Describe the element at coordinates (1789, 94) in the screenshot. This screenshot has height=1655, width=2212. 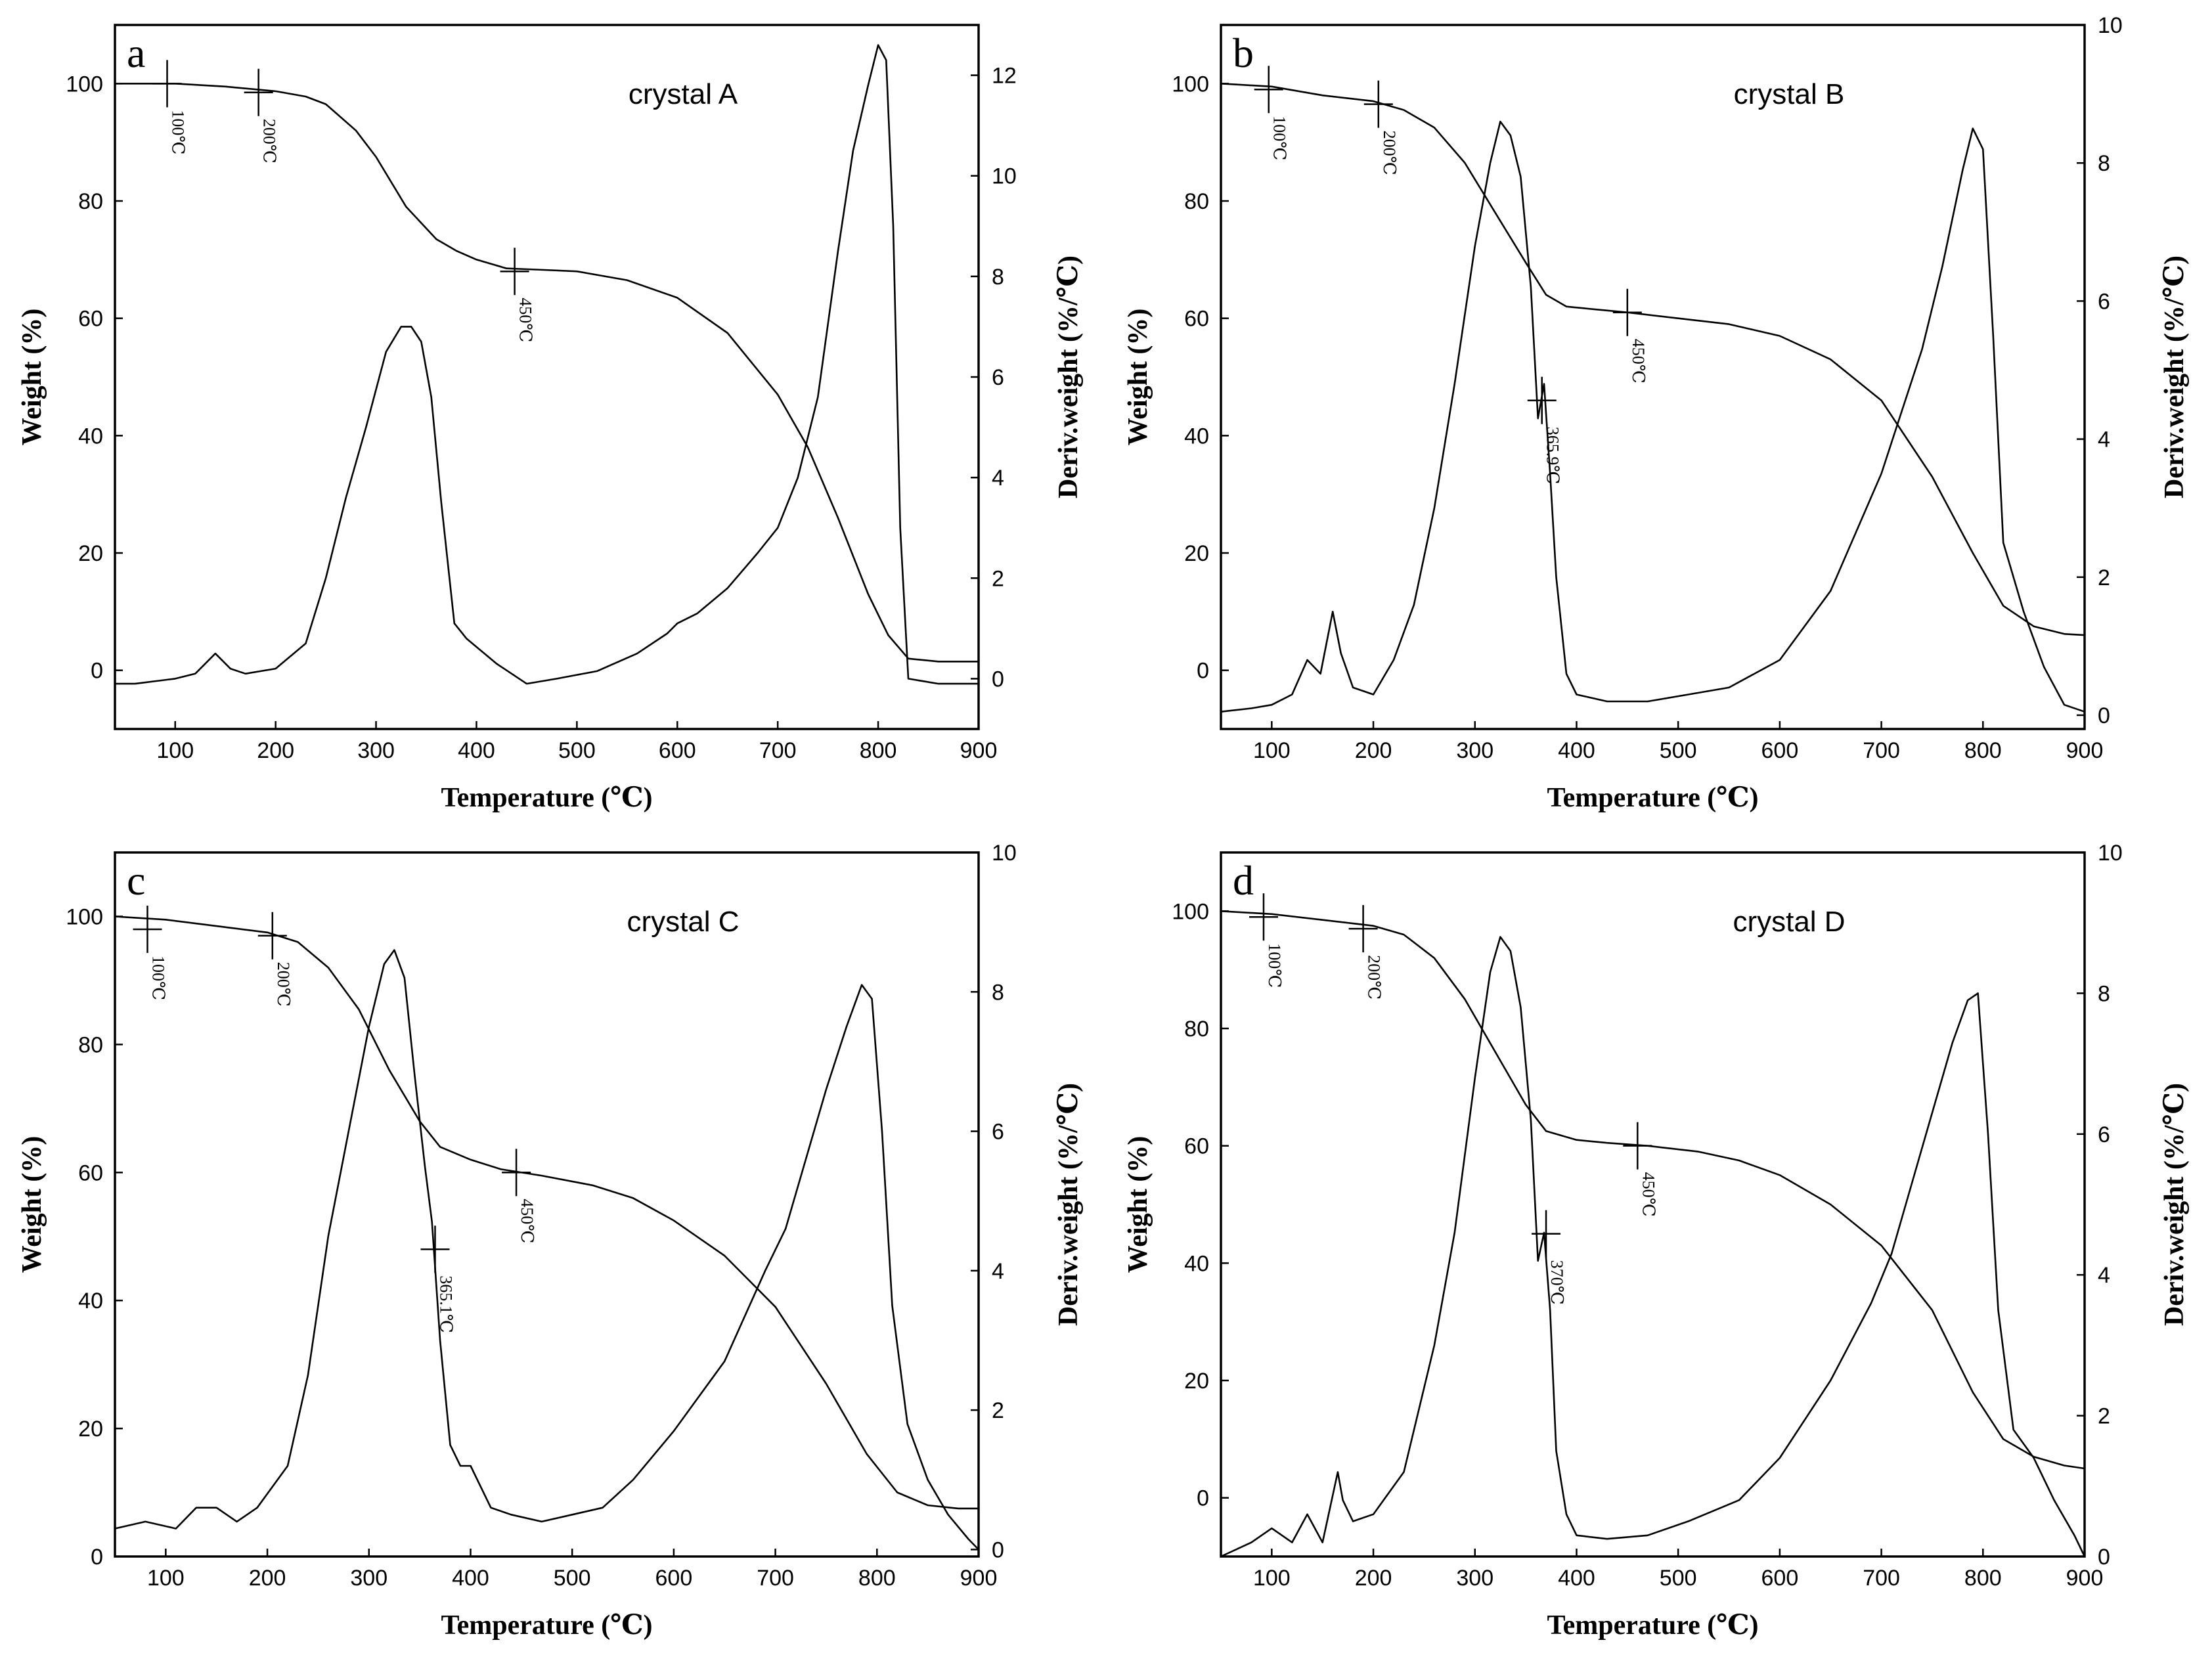
I see `crystal-label: crystal B` at that location.